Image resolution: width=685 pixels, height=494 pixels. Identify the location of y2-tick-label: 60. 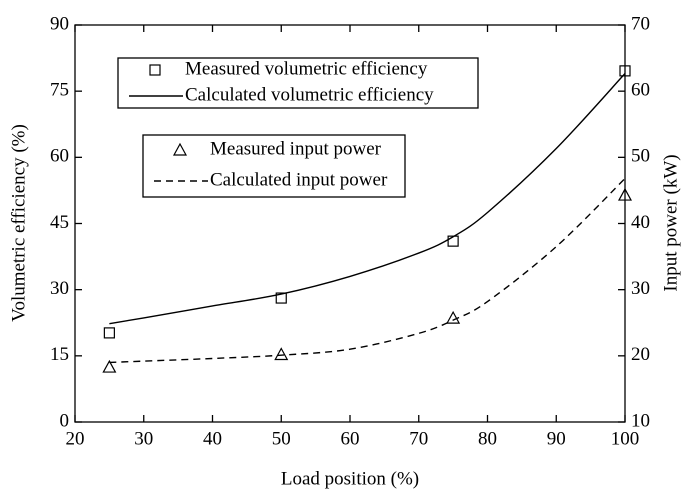
(640, 90).